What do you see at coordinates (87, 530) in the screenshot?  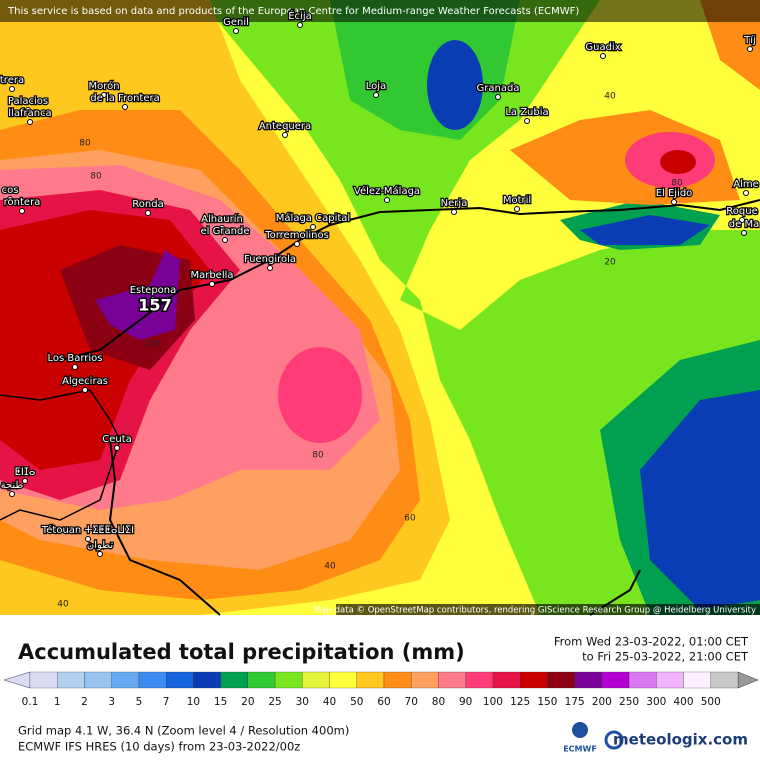 I see `place-label: Tétouan ⵜⵉⵟⵟⴰⵡⵉⵏ` at bounding box center [87, 530].